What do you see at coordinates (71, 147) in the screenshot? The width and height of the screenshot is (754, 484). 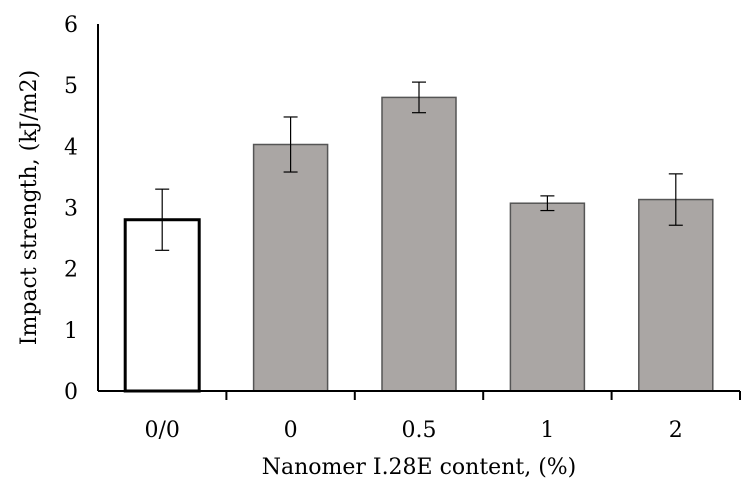 I see `y-tick-label: 4` at bounding box center [71, 147].